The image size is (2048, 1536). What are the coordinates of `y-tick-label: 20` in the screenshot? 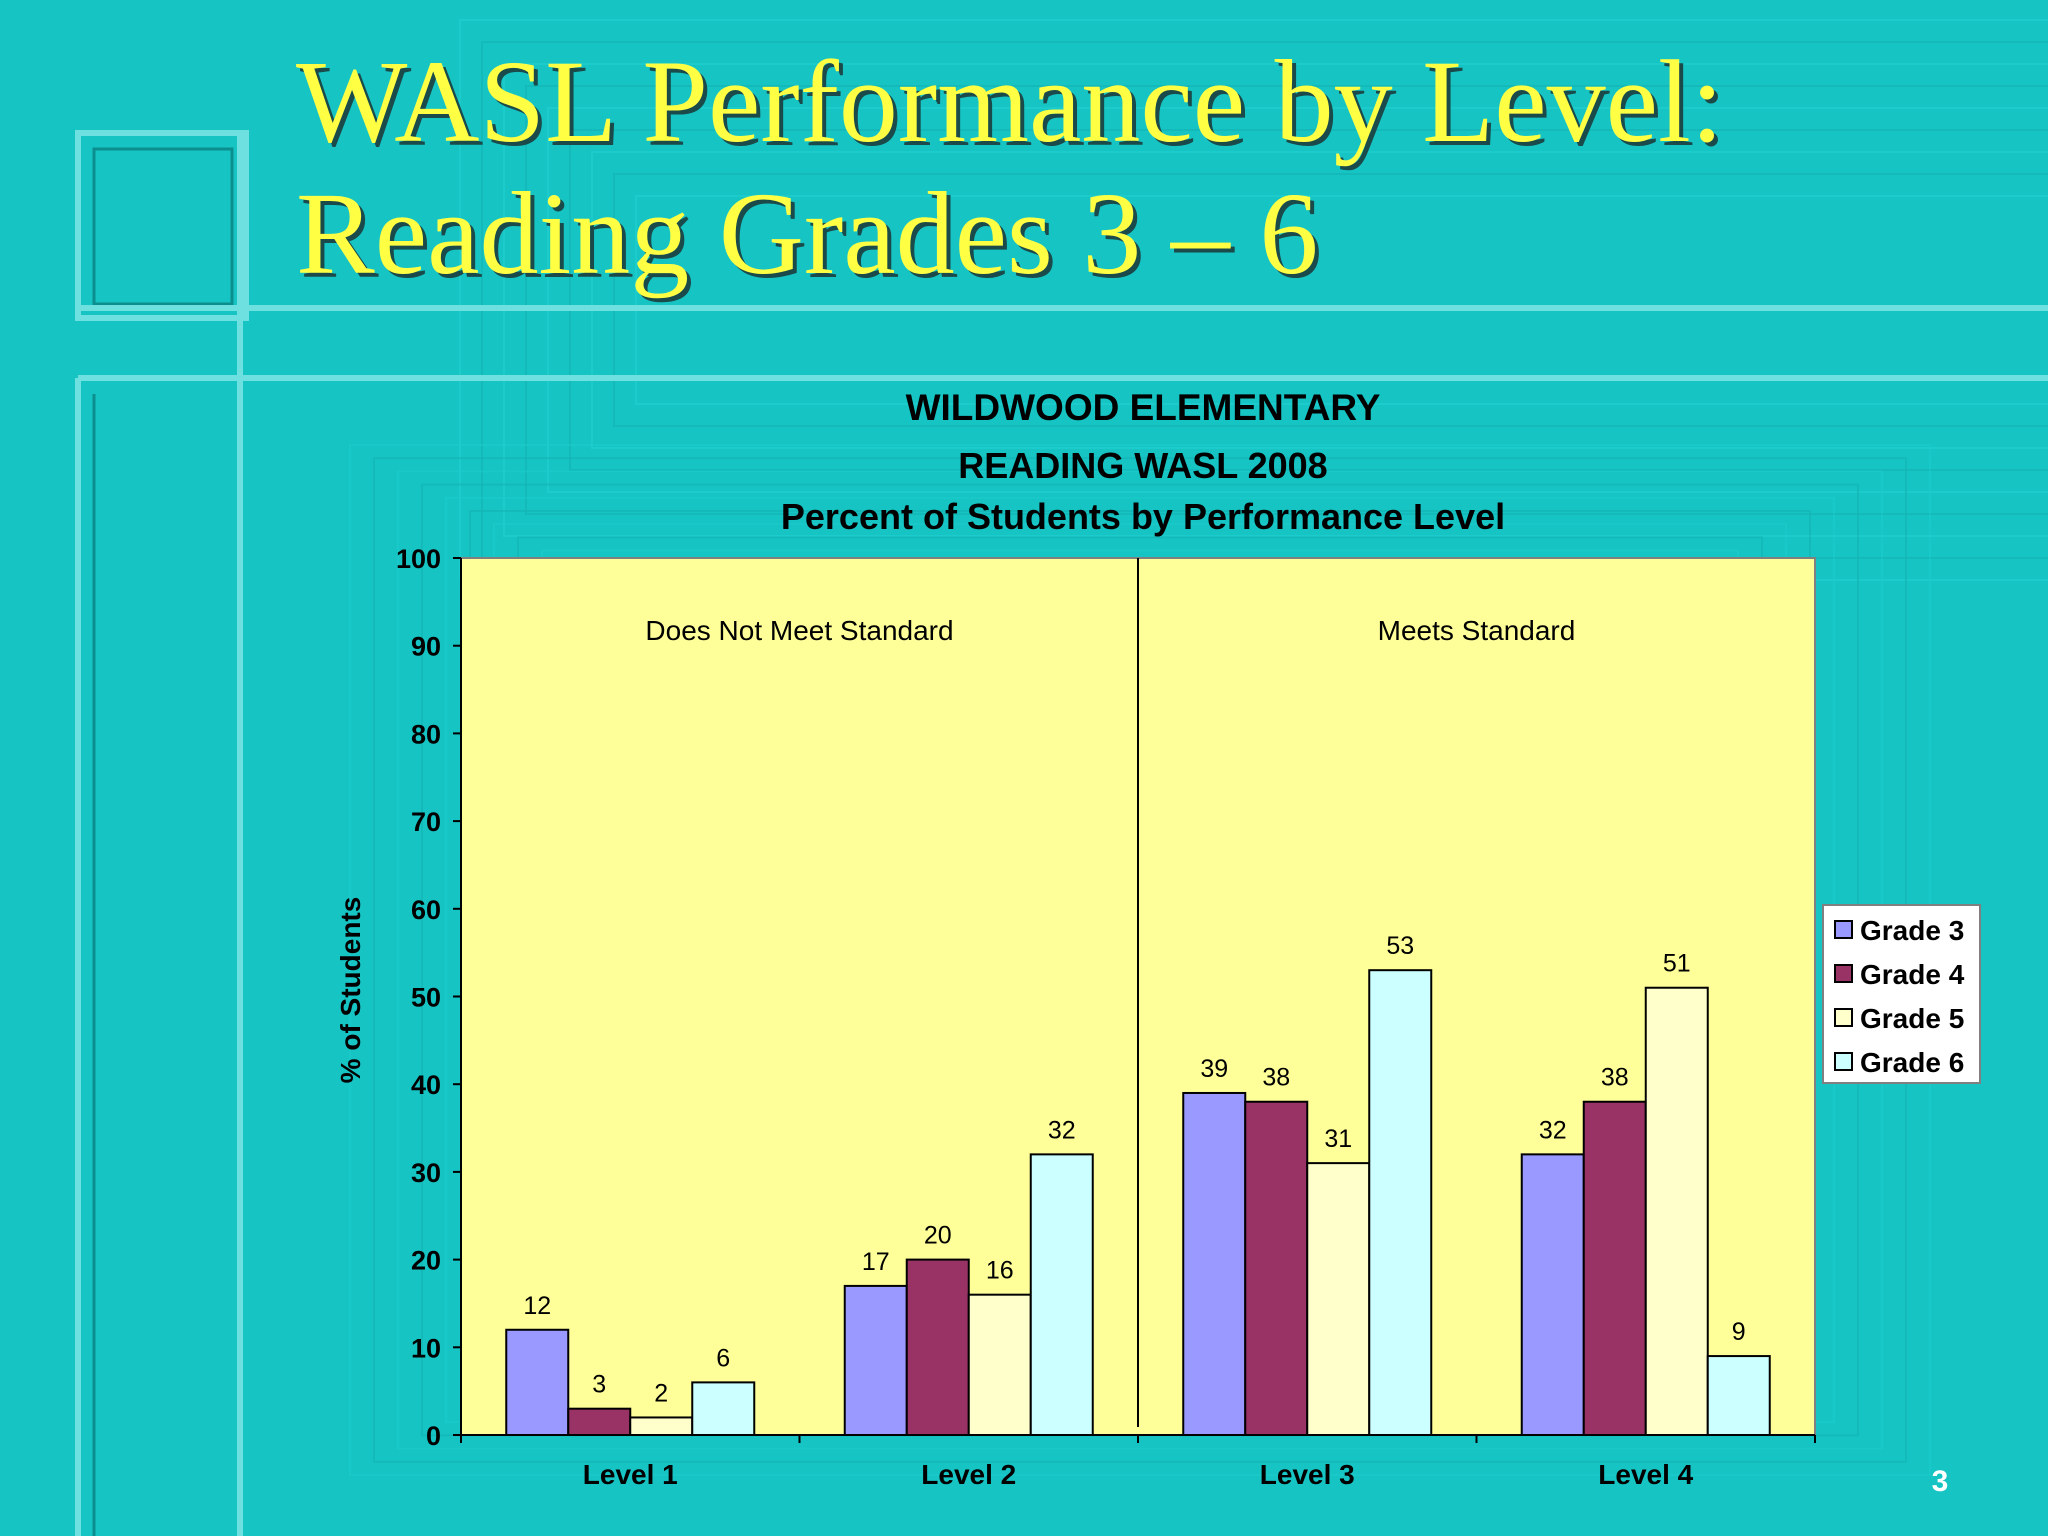 It's located at (426, 1261).